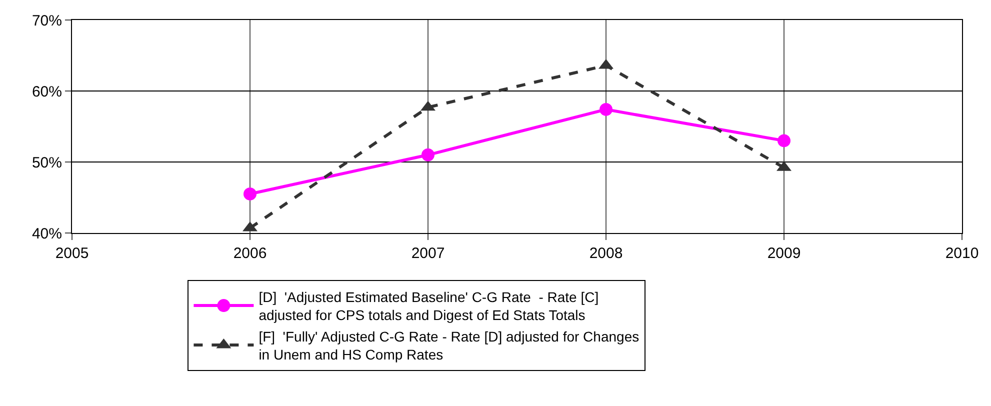 This screenshot has width=991, height=406. Describe the element at coordinates (47, 91) in the screenshot. I see `y-tick-label: 60%` at that location.